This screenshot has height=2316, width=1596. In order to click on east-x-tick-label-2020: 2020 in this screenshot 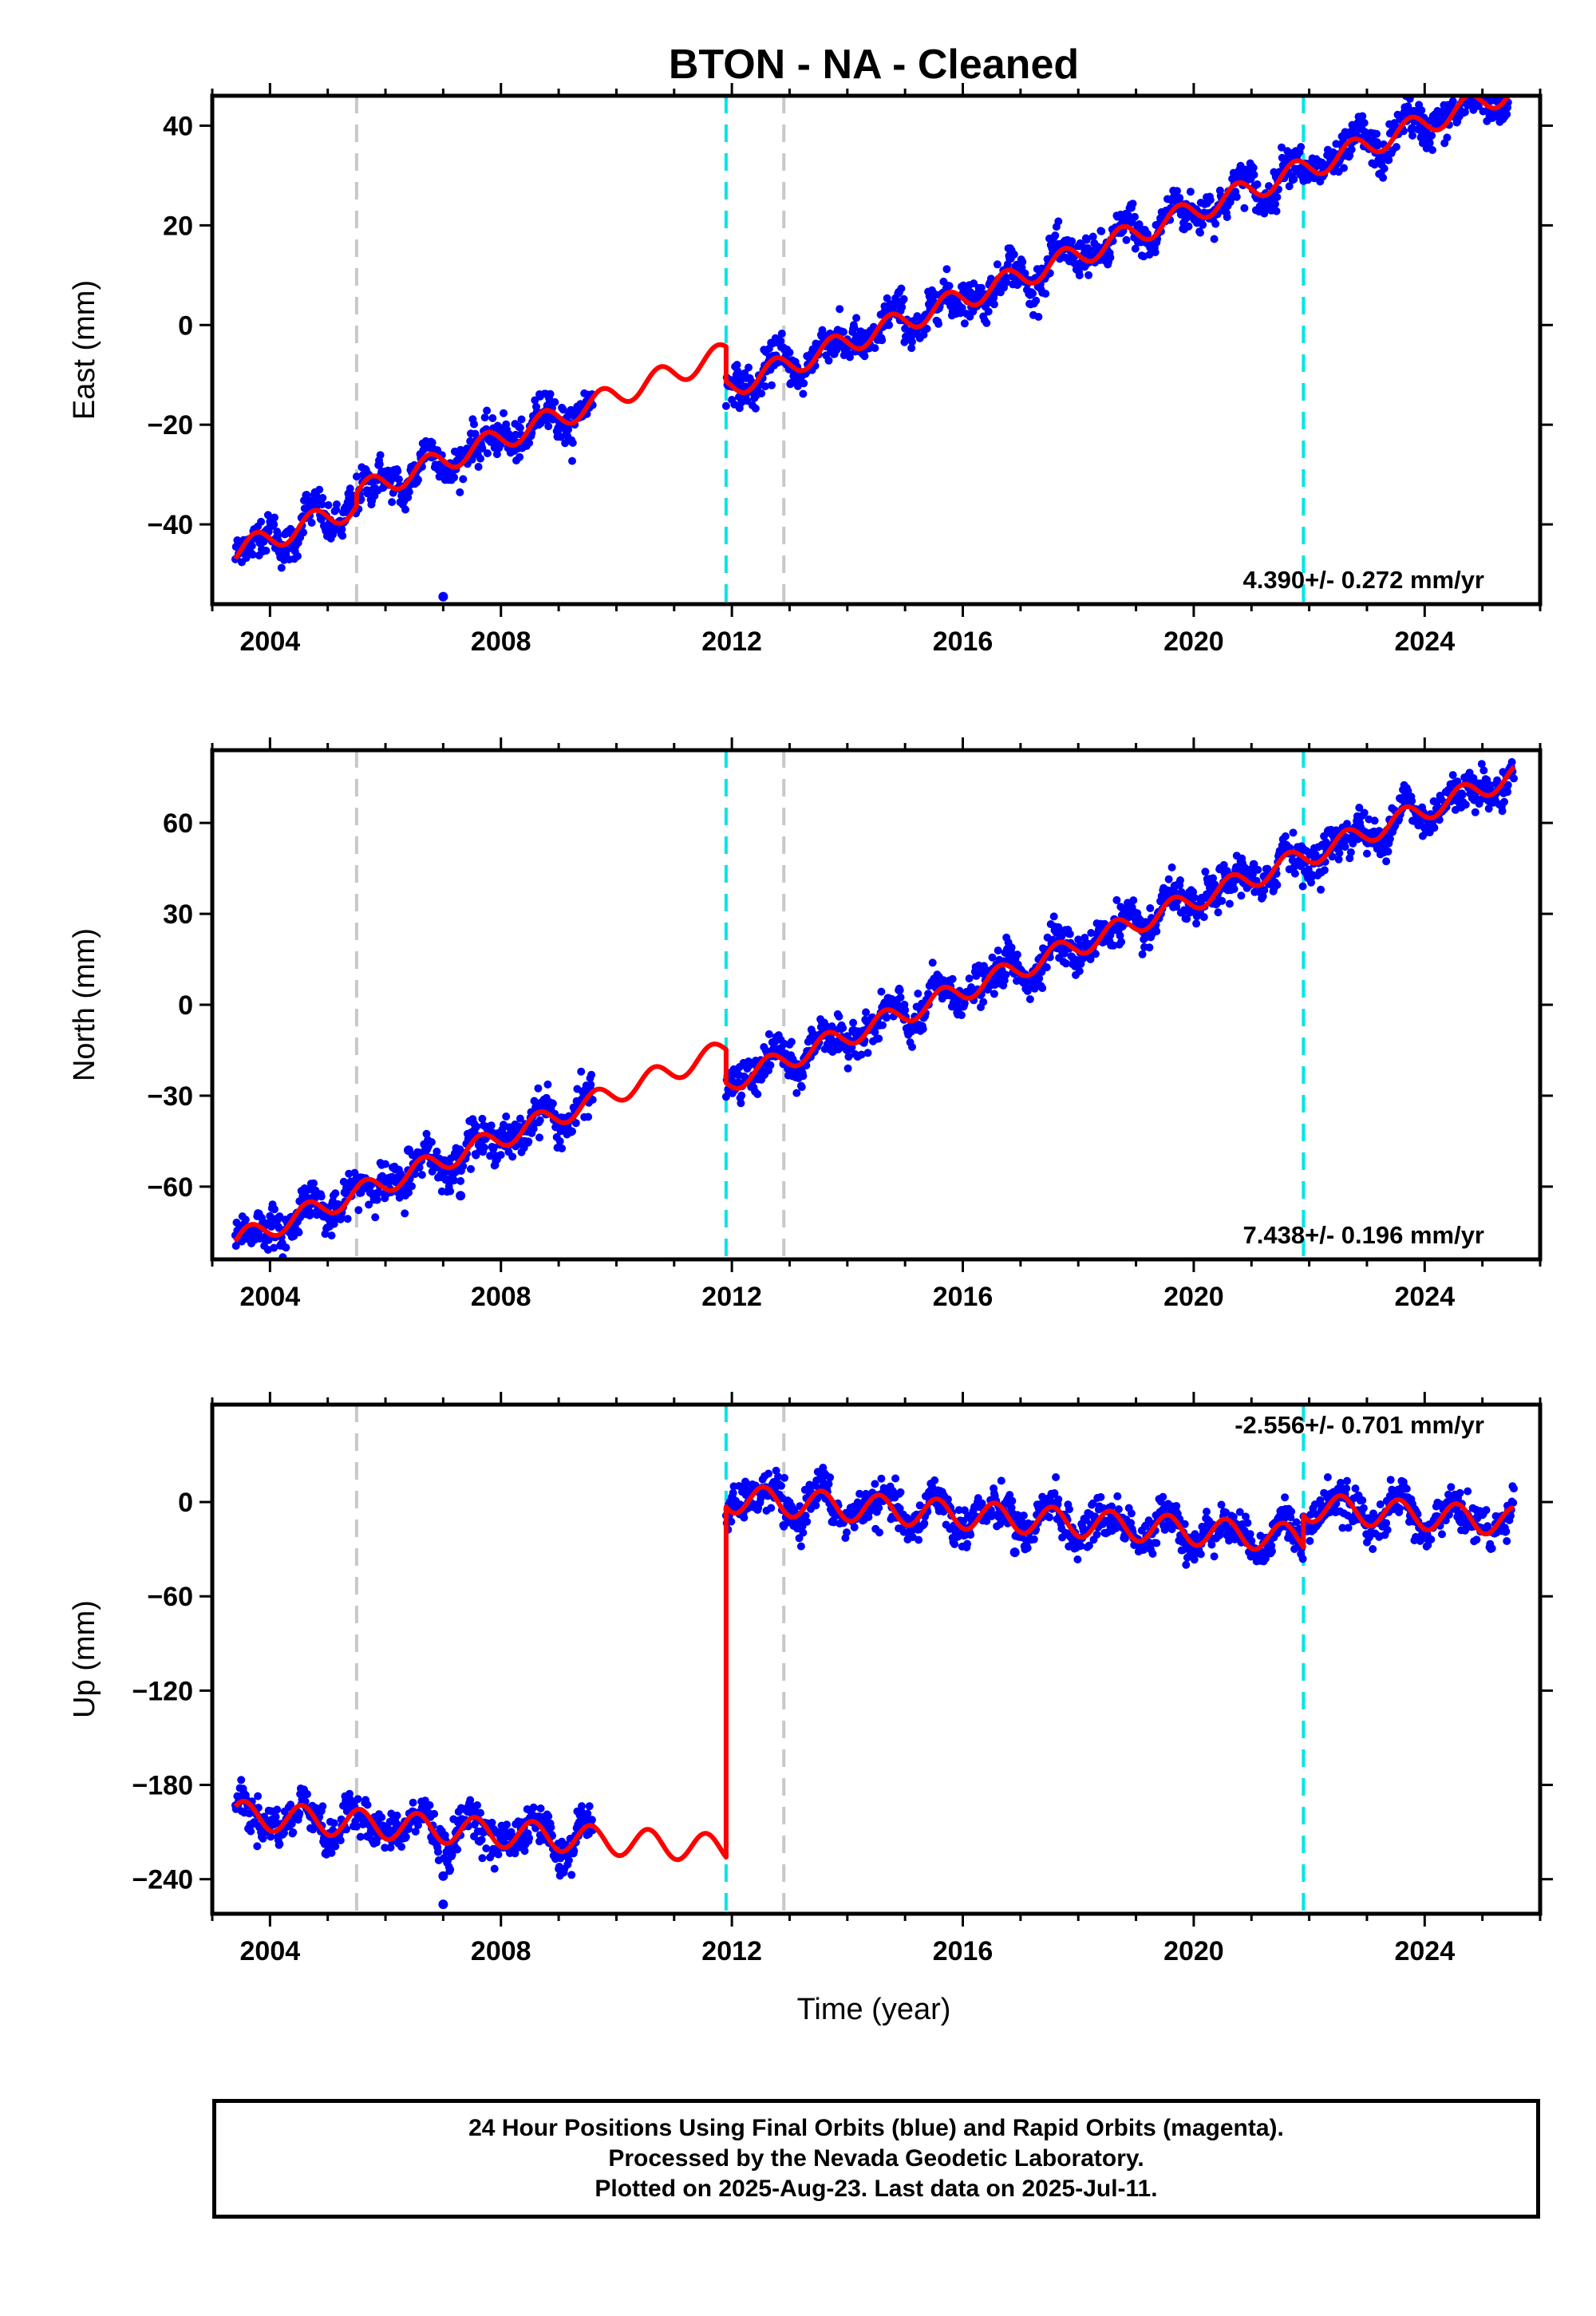, I will do `click(1193, 641)`.